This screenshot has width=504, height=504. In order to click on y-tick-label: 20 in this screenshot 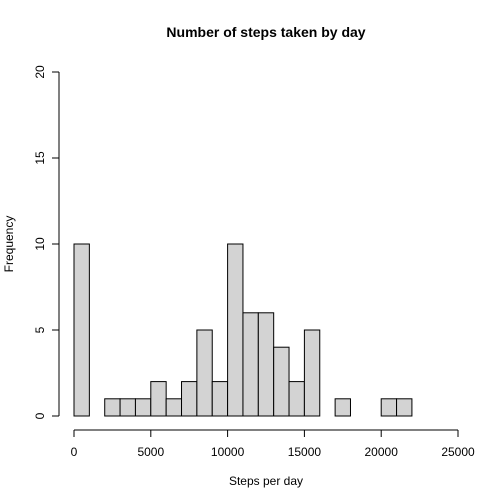, I will do `click(40, 72)`.